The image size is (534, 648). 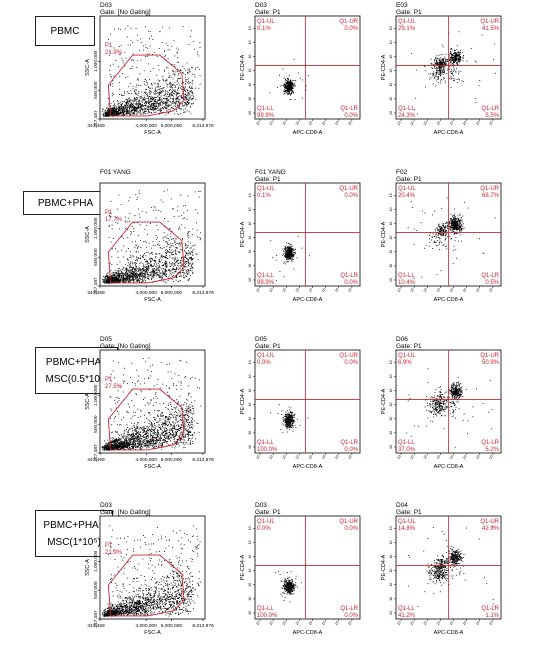 I want to click on y-tick-label: 500,000, so click(x=96, y=257).